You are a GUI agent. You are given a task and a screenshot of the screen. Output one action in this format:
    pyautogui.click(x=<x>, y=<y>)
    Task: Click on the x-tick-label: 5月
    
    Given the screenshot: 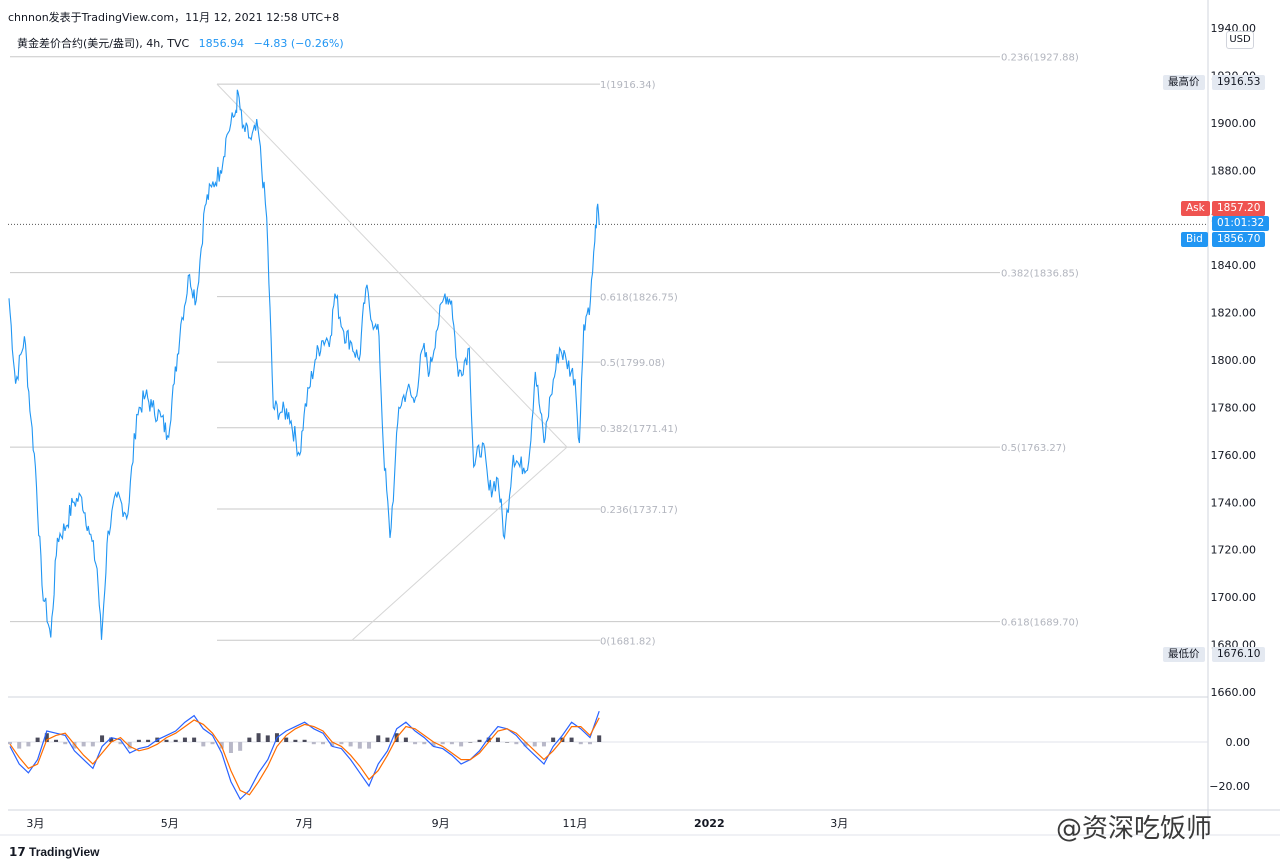 What is the action you would take?
    pyautogui.click(x=170, y=823)
    